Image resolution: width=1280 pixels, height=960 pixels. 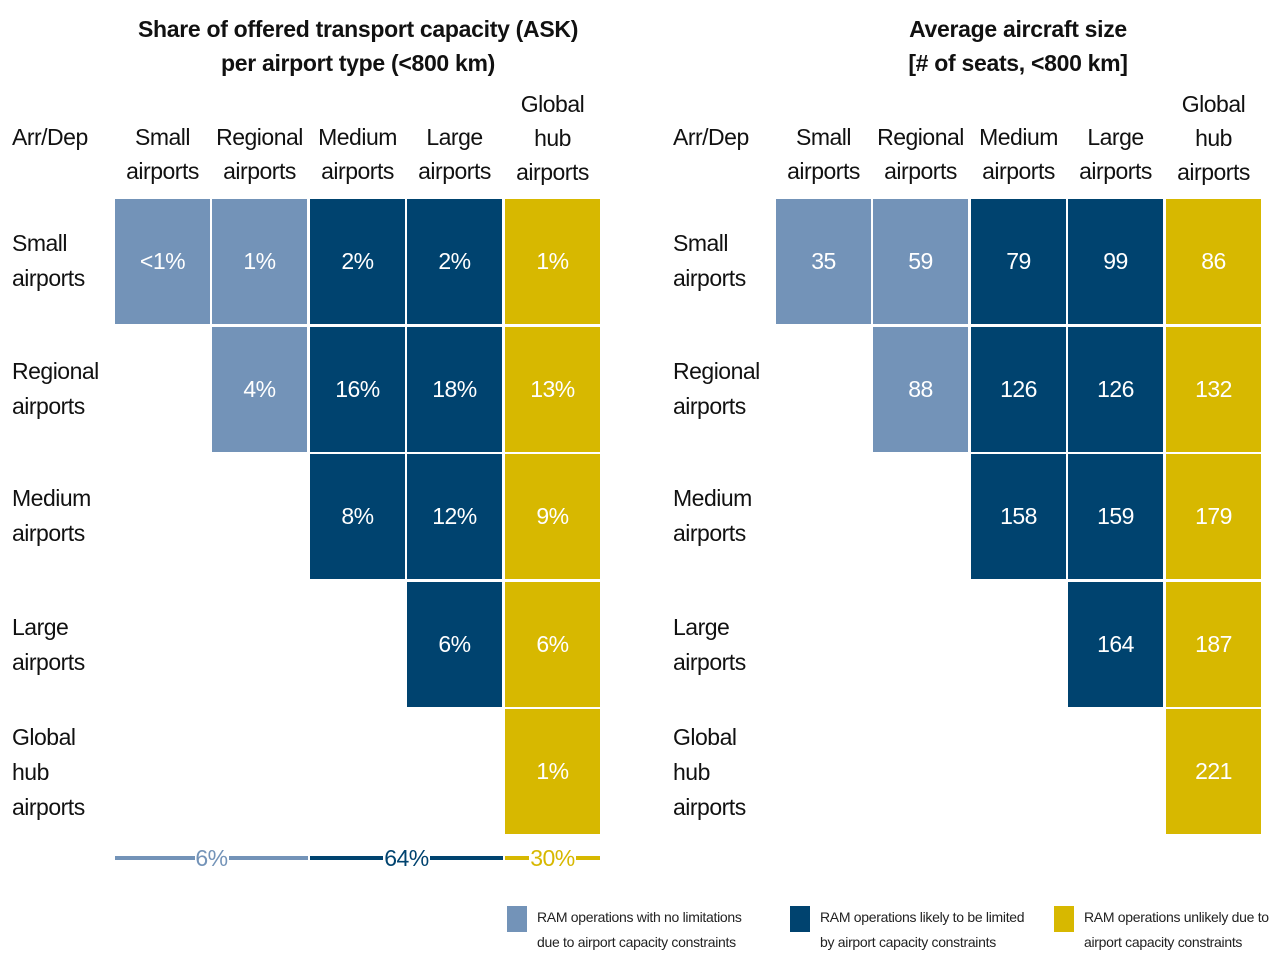 I want to click on heatmap-cell: 88, so click(x=920, y=389).